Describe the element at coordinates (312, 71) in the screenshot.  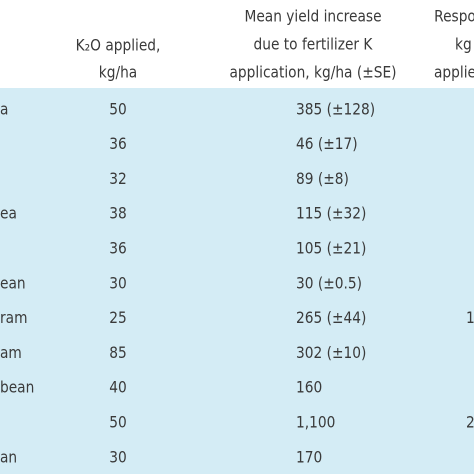
I see `header-text: application, kg/ha (±SE)` at that location.